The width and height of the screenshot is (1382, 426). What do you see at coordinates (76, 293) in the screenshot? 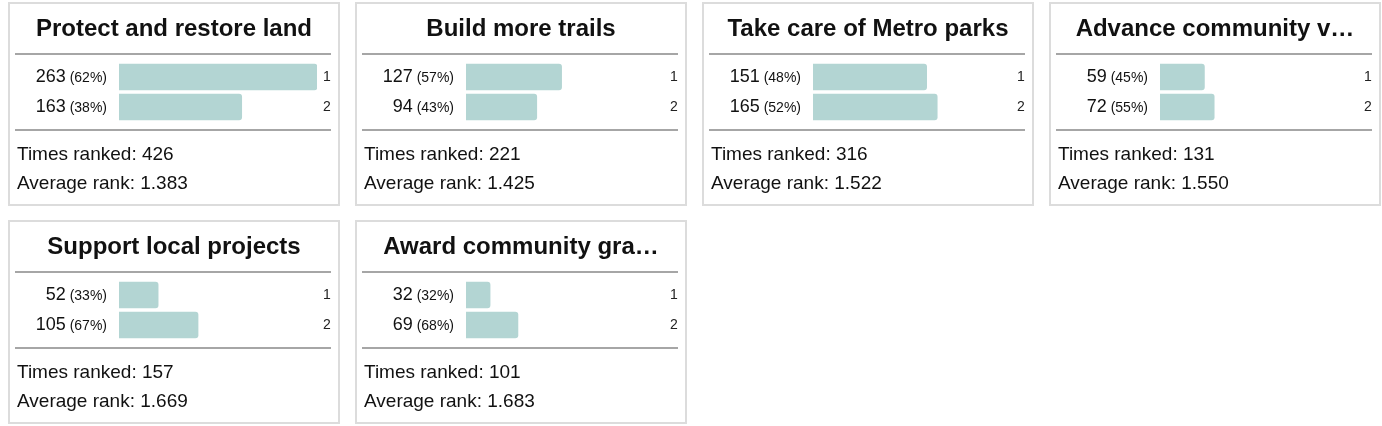
I see `data-label: 52 (33%)` at bounding box center [76, 293].